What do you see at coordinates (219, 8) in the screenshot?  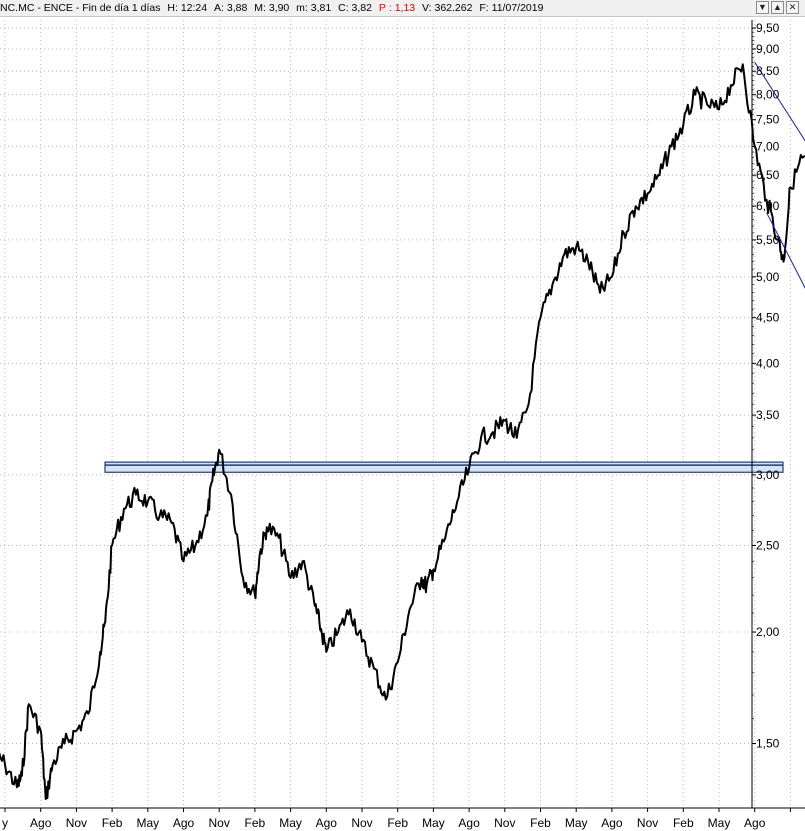 I see `a-label: A:` at bounding box center [219, 8].